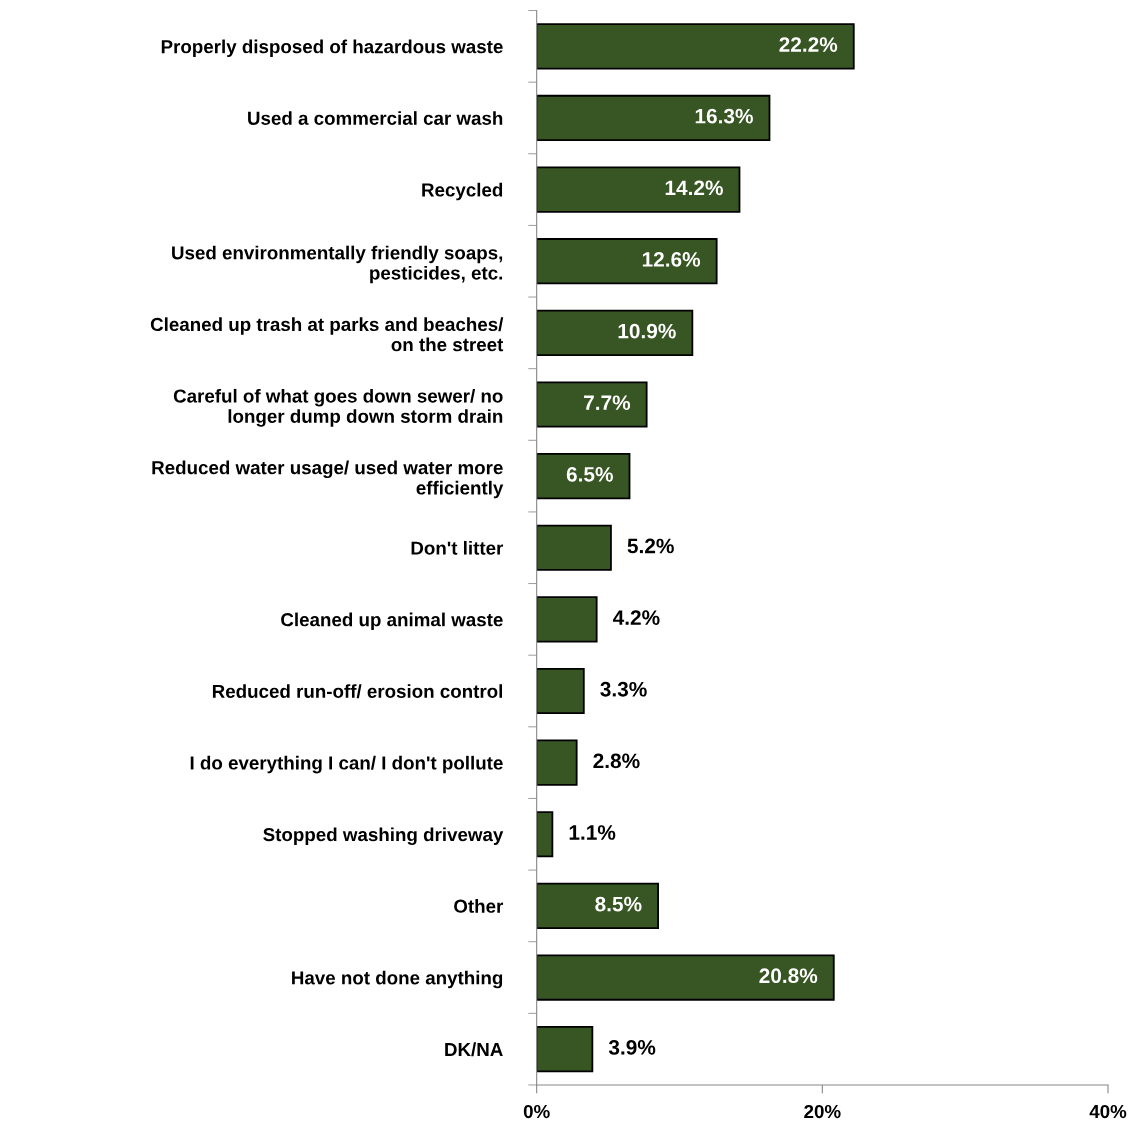 This screenshot has width=1137, height=1131. I want to click on y-tick-label: Reduced water usage/ used water more efficiently, so click(328, 479).